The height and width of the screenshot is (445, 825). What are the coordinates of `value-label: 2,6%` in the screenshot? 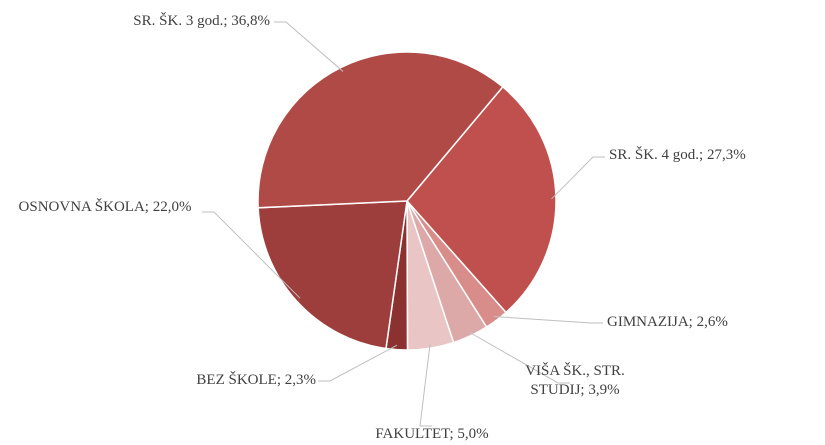 It's located at (712, 322).